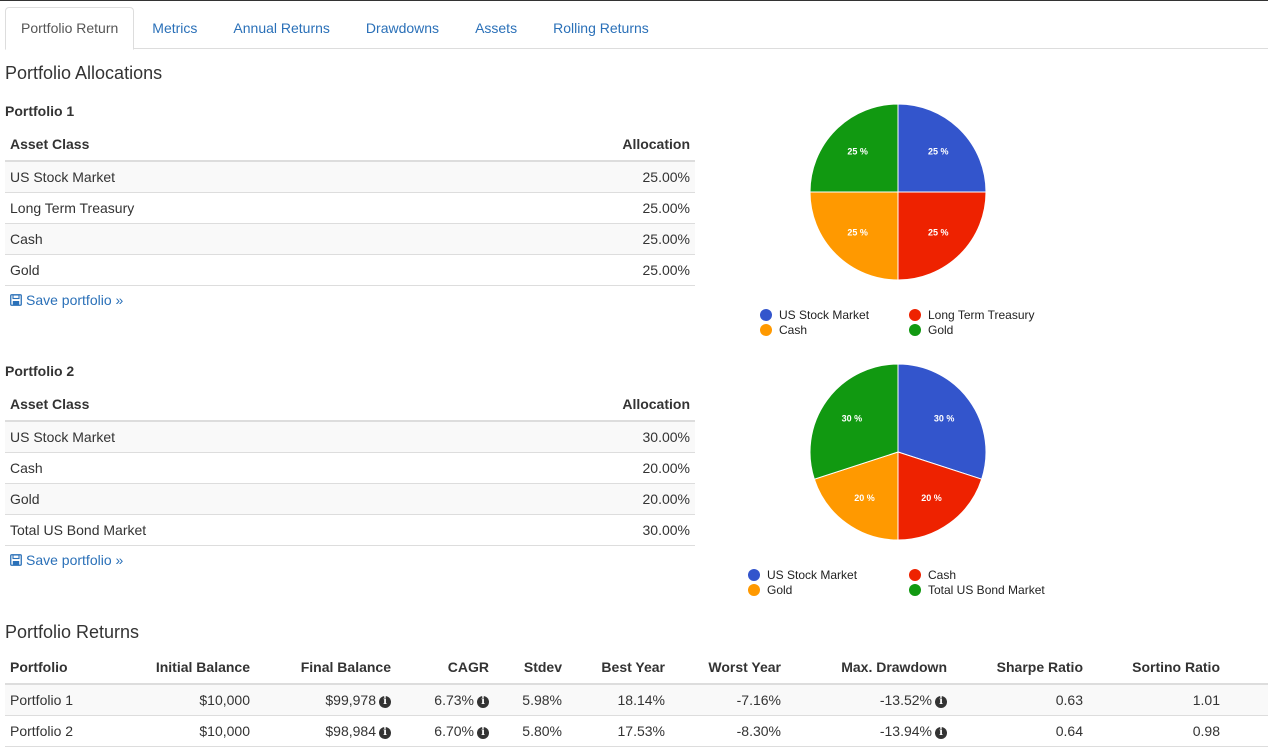 This screenshot has height=750, width=1268. I want to click on table-row: US Stock Market 25.00%, so click(350, 177).